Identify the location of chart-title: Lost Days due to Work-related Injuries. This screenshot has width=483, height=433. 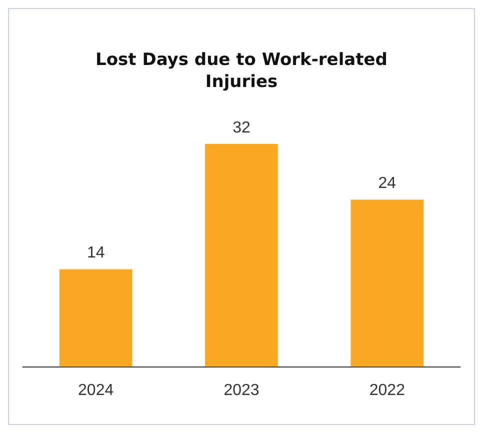
(241, 71).